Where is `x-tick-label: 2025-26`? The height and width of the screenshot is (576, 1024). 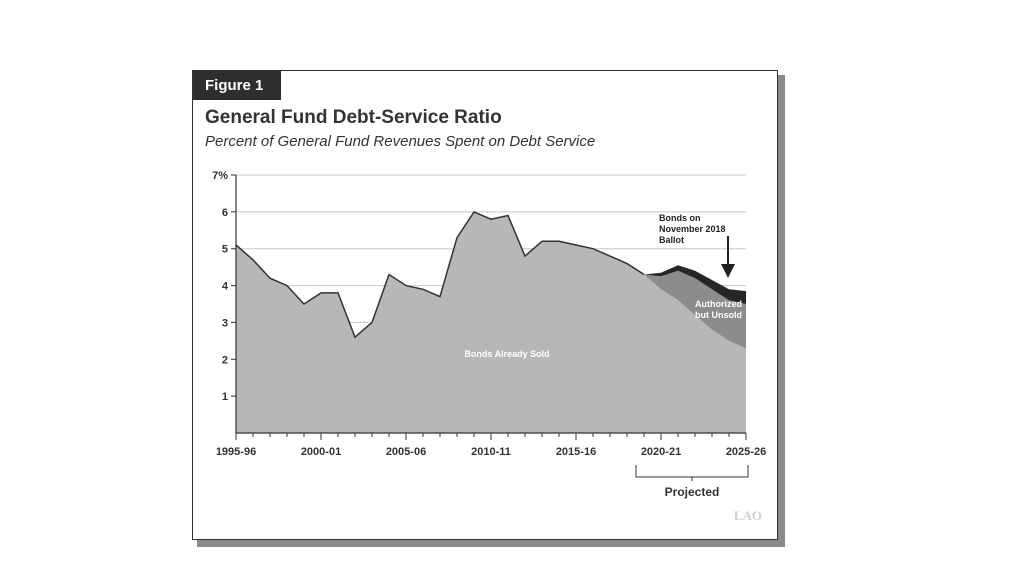 x-tick-label: 2025-26 is located at coordinates (746, 452).